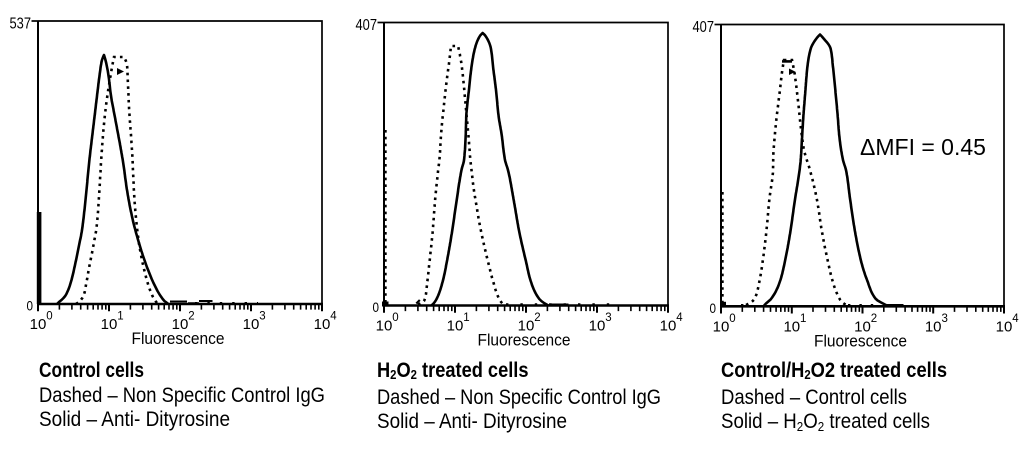 This screenshot has width=1024, height=454. Describe the element at coordinates (21, 24) in the screenshot. I see `svg-text: 537` at that location.